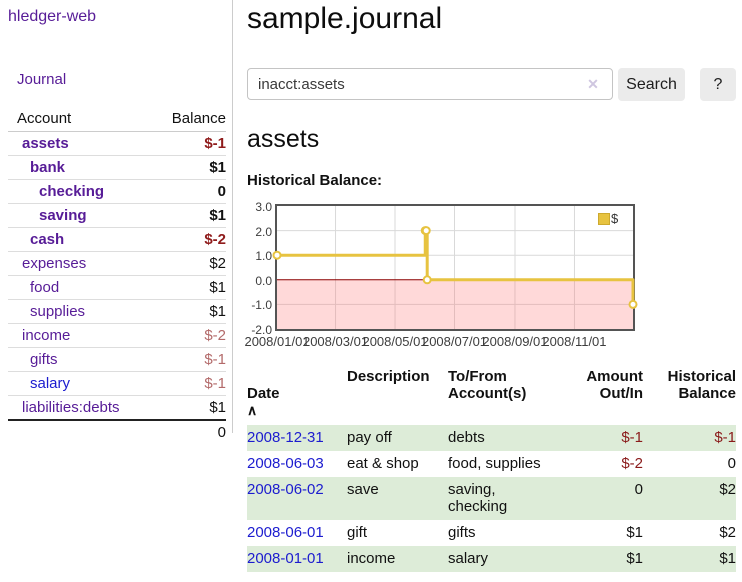 The width and height of the screenshot is (742, 582). What do you see at coordinates (117, 384) in the screenshot?
I see `account-row: salary $-1` at bounding box center [117, 384].